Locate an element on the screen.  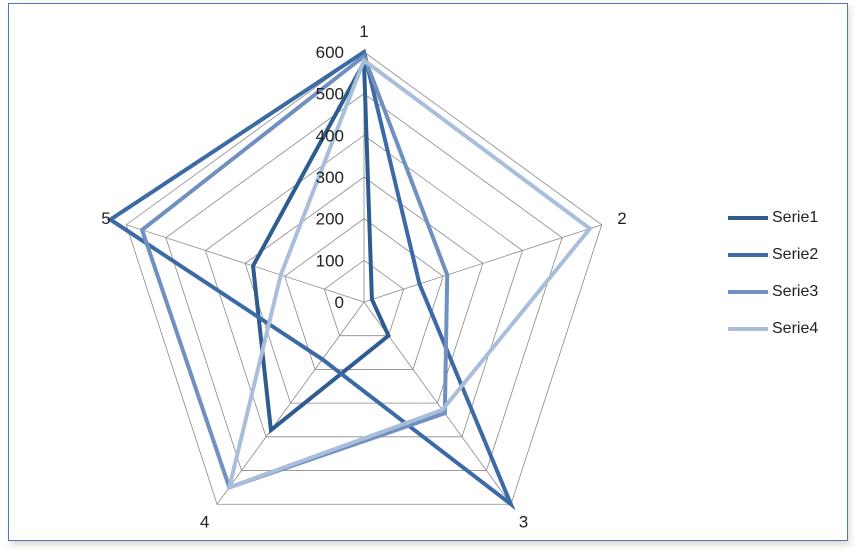
legend-item: Serie1 is located at coordinates (773, 217).